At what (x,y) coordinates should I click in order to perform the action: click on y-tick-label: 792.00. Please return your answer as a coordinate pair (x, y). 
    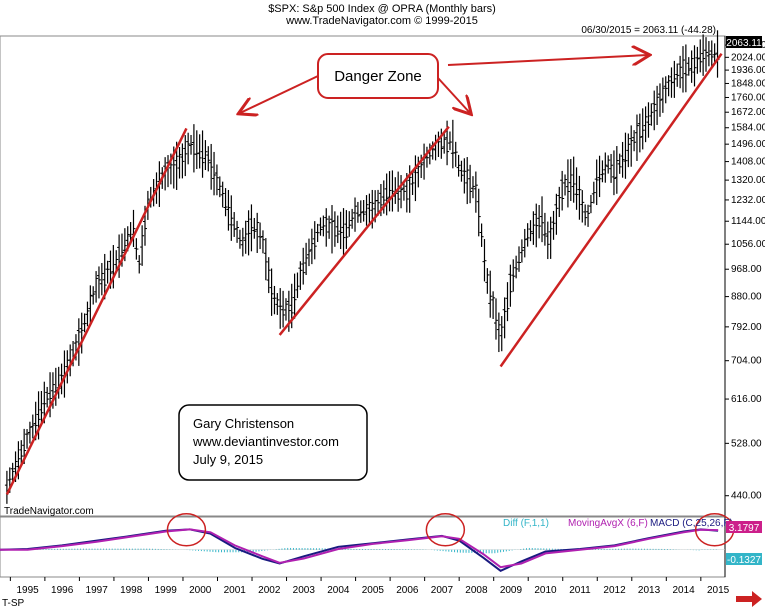
    Looking at the image, I should click on (746, 327).